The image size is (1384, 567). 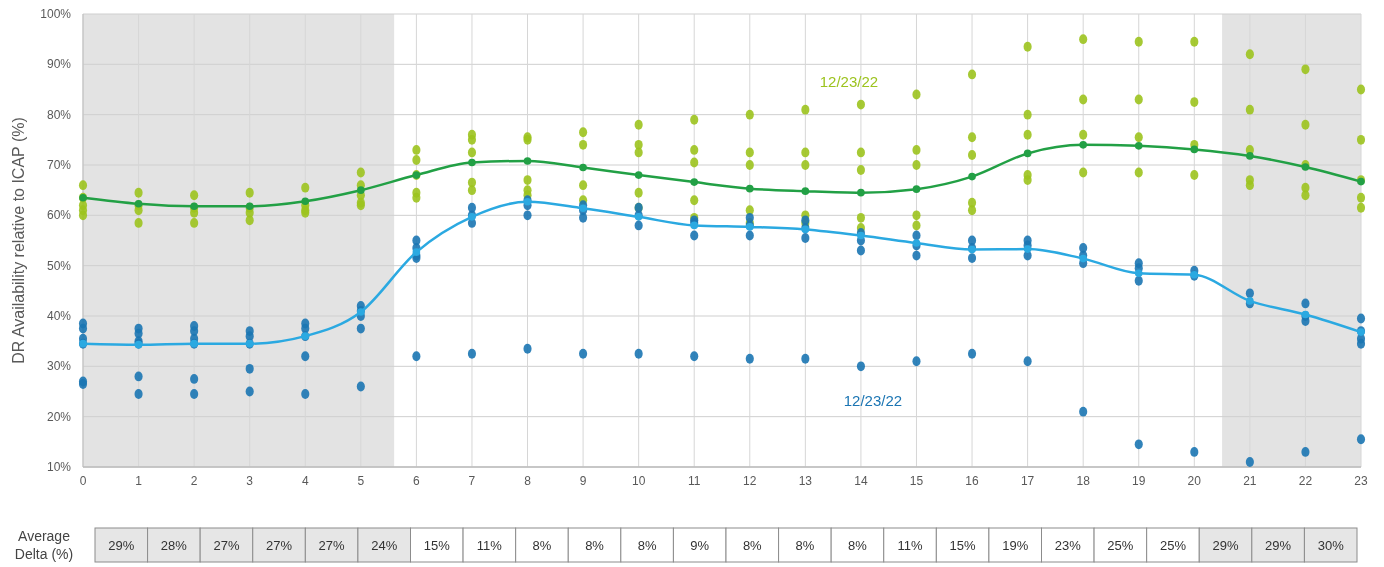 I want to click on text: Average Delta (%), so click(x=44, y=545).